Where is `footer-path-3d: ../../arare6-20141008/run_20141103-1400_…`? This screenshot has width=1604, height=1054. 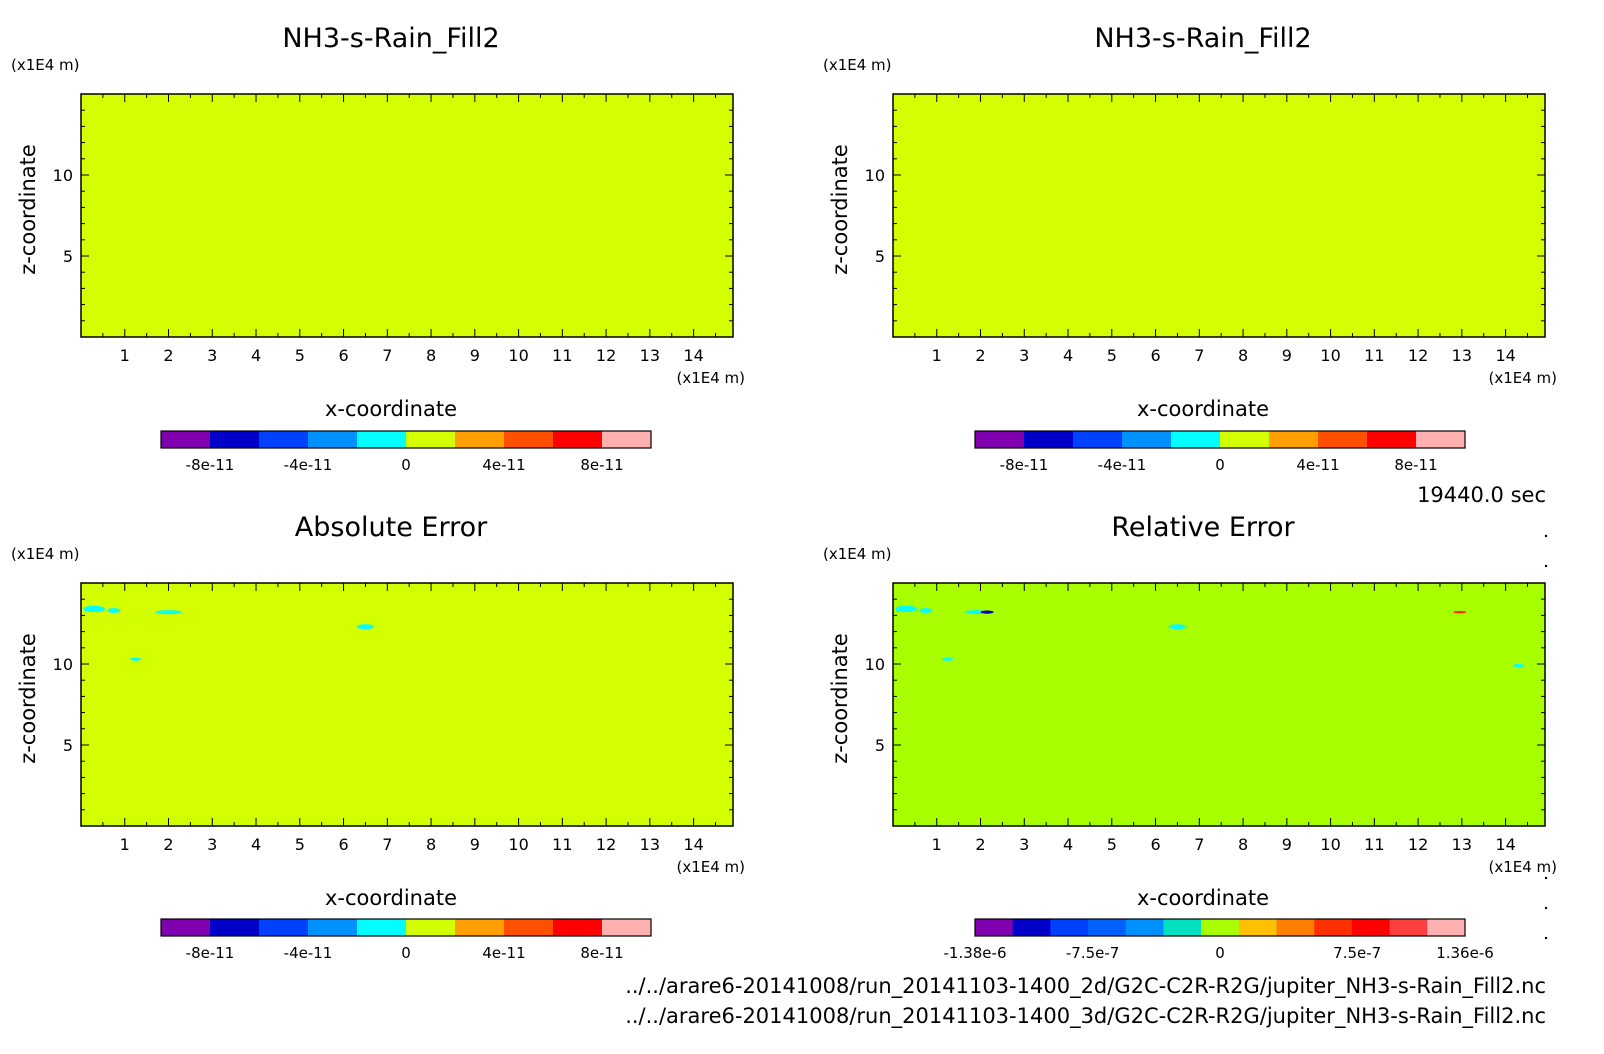 footer-path-3d: ../../arare6-20141008/run_20141103-1400_… is located at coordinates (1085, 1016).